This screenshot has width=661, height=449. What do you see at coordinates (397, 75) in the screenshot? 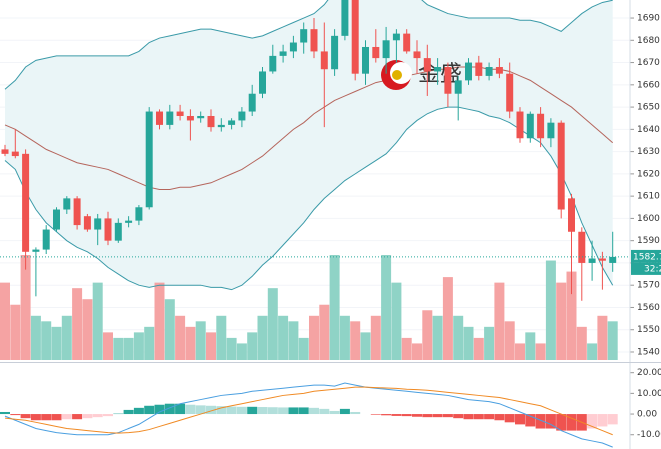
I see `watermark-logo-dot` at bounding box center [397, 75].